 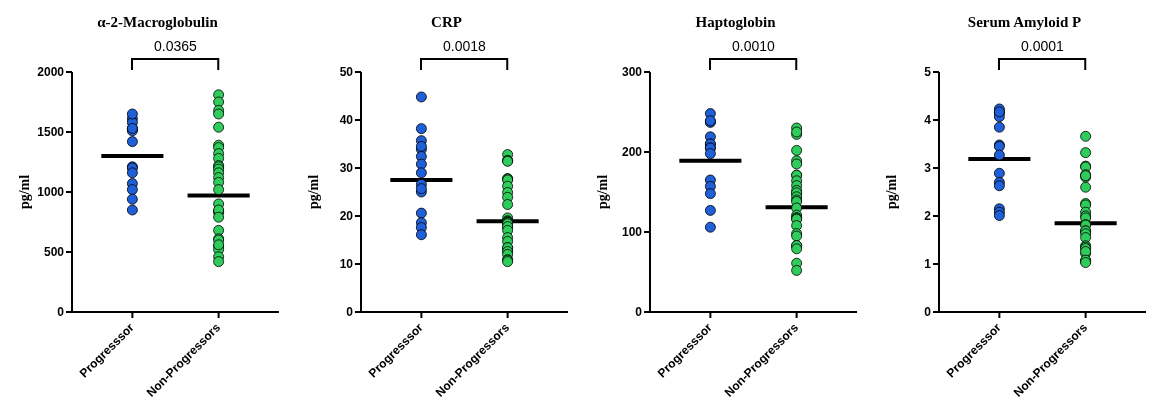 I want to click on chart-title: Haptoglobin, so click(x=735, y=22).